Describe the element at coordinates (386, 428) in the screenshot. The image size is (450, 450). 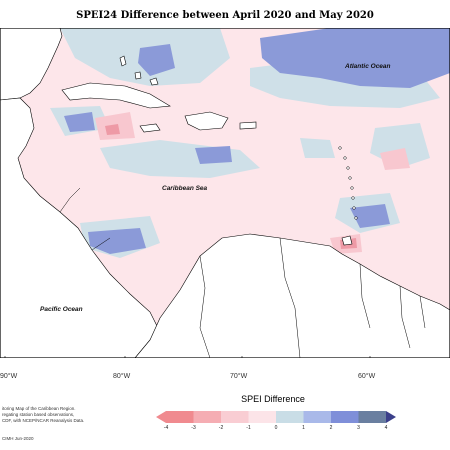
I see `legend-tick-label: 4` at that location.